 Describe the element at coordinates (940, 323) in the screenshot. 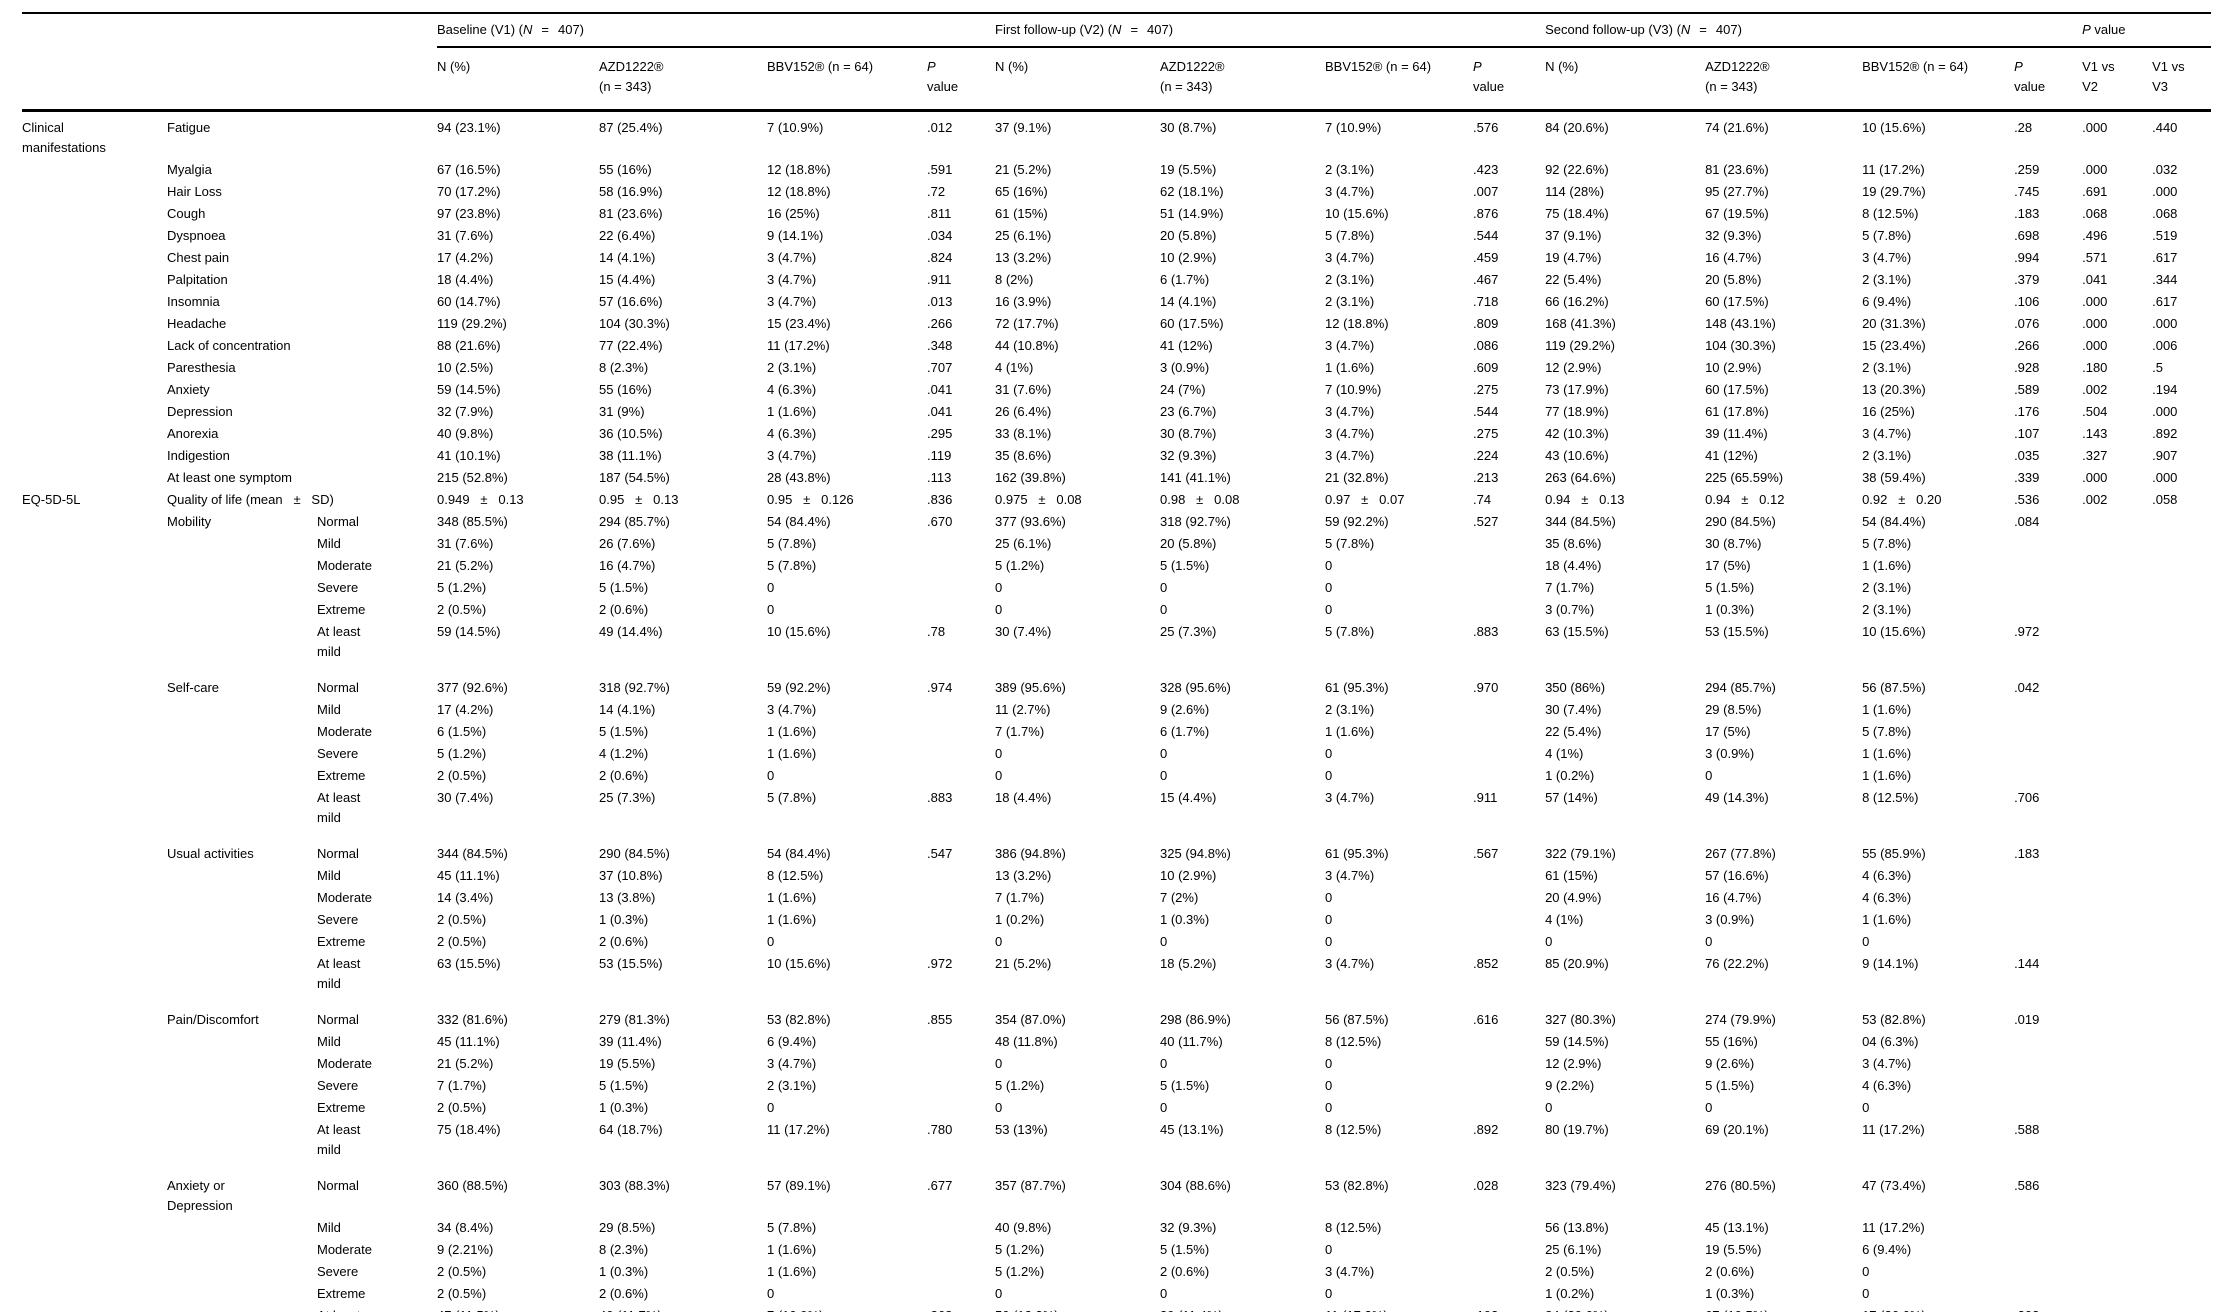

I see `cell-v1-p-value: .266` at that location.